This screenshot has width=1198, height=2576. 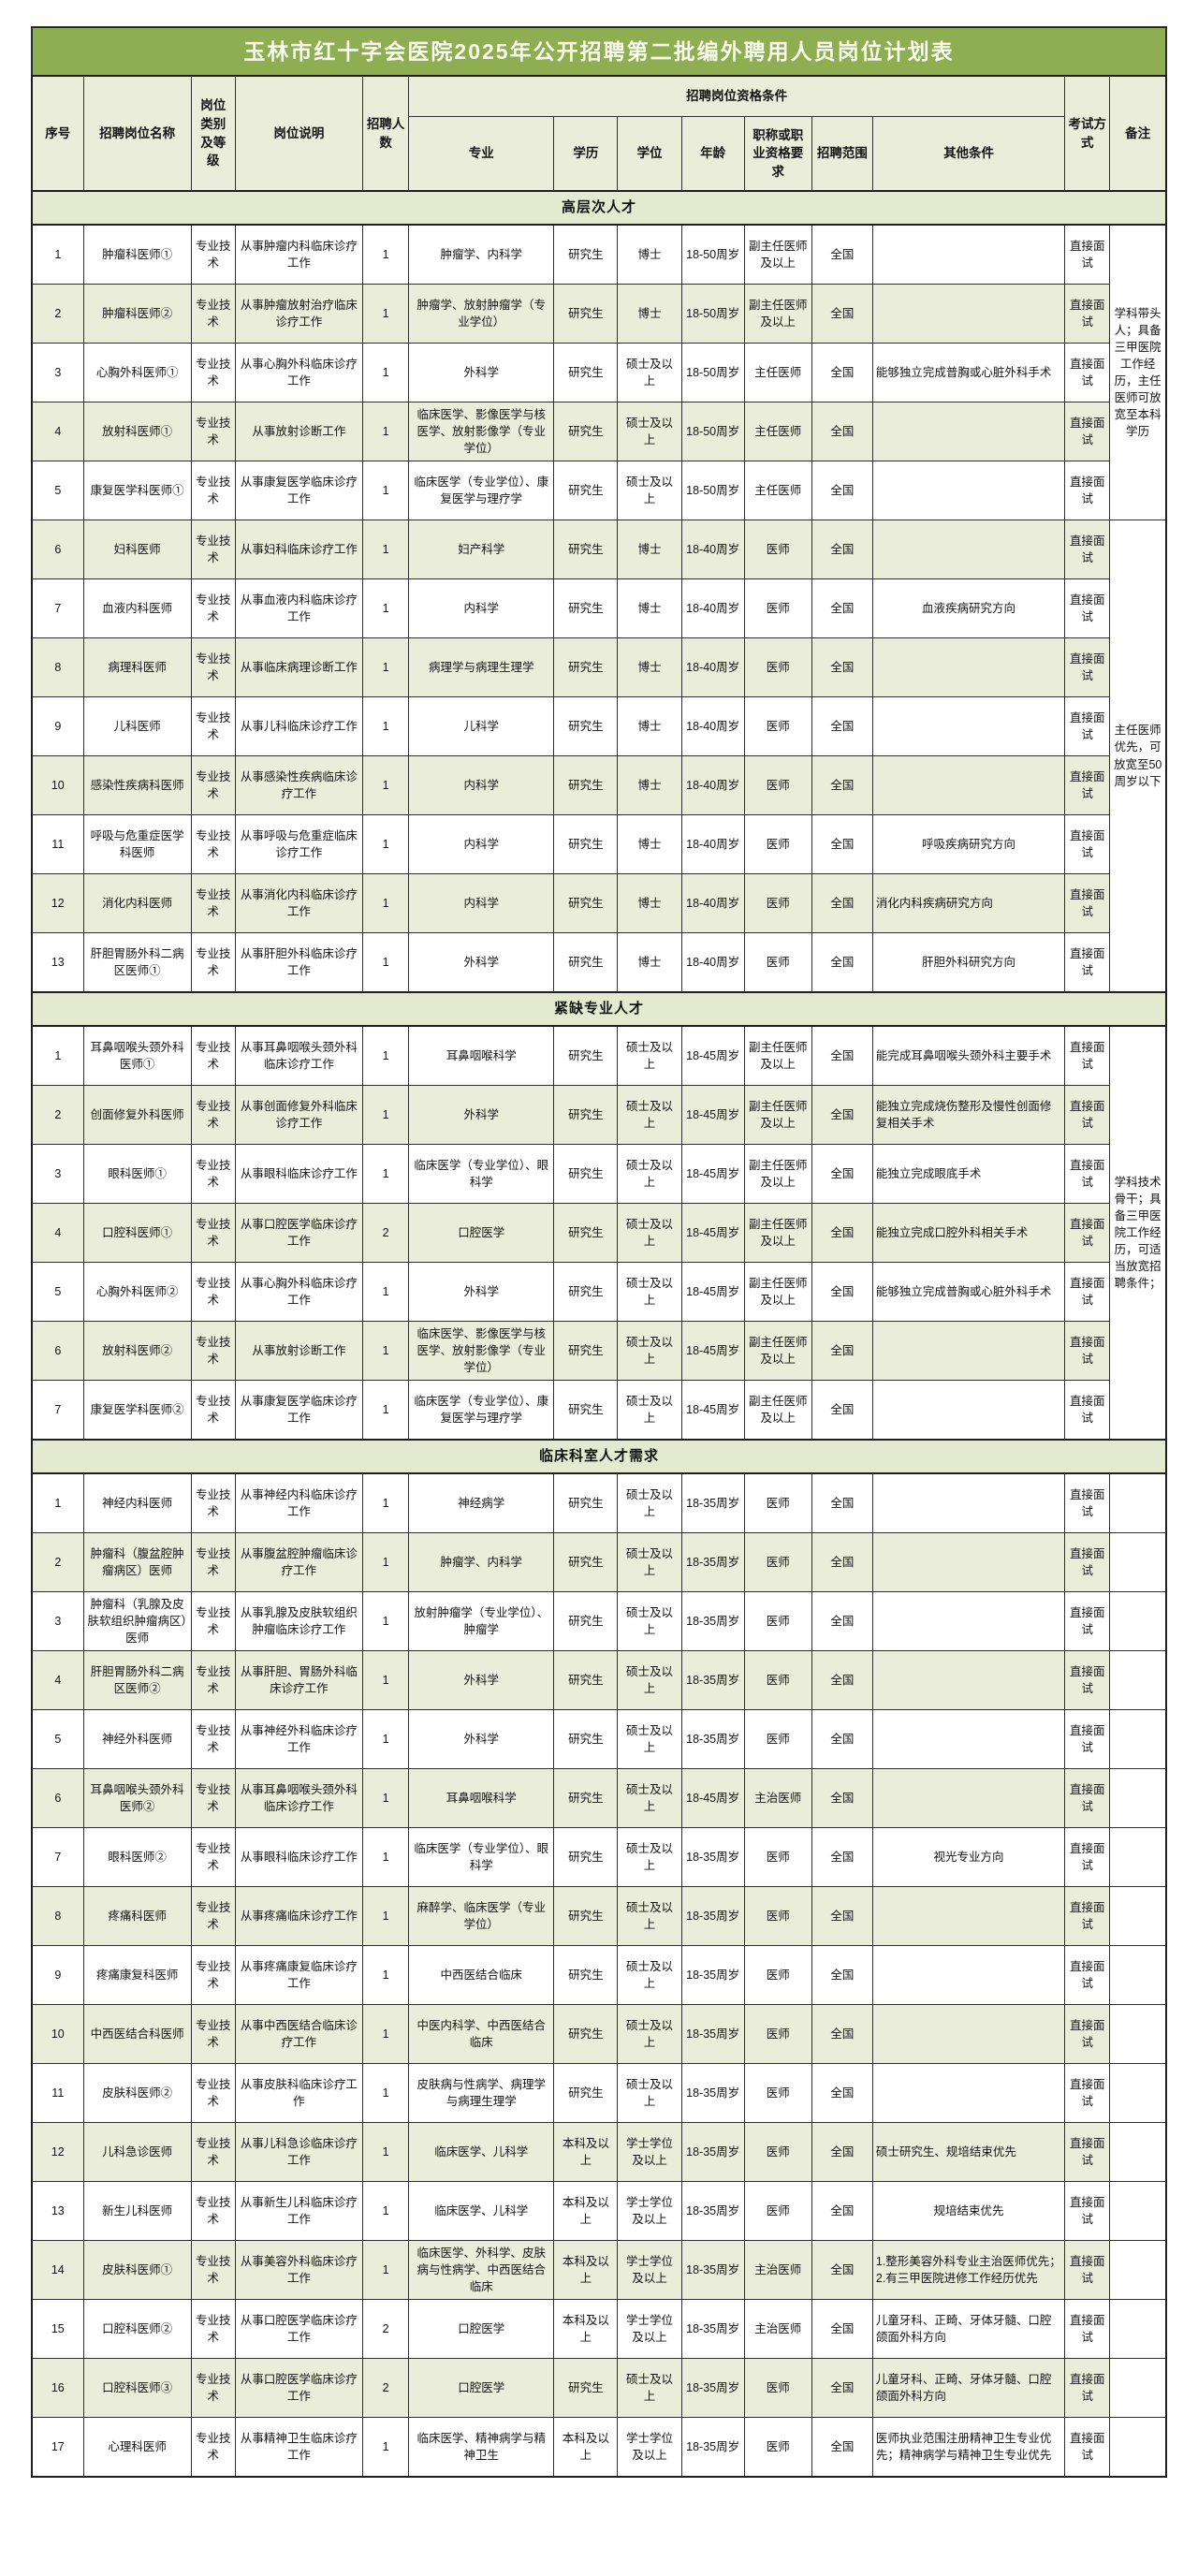 What do you see at coordinates (712, 254) in the screenshot?
I see `cell-age: 18-50周岁` at bounding box center [712, 254].